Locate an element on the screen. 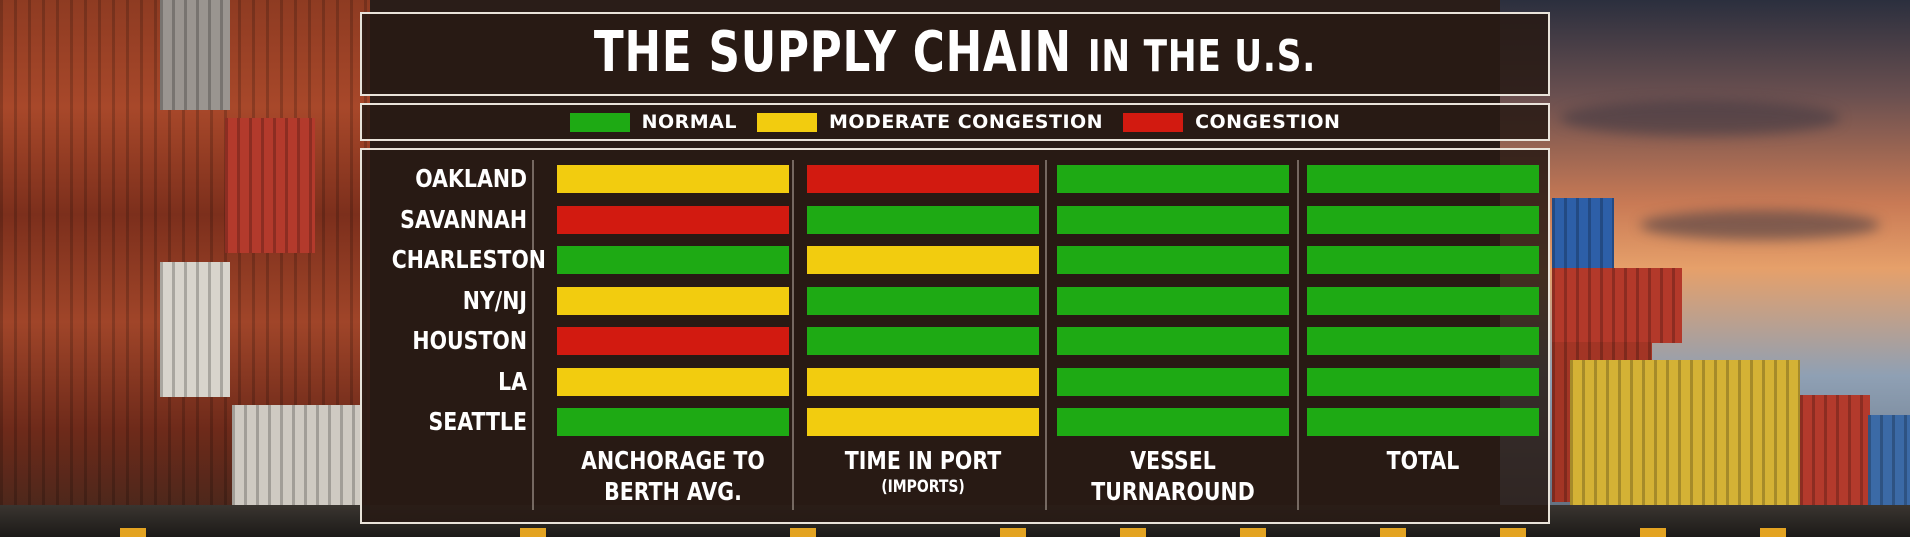 The width and height of the screenshot is (1910, 537). chart-title: THE SUPPLY CHAIN IN THE U.S. is located at coordinates (954, 52).